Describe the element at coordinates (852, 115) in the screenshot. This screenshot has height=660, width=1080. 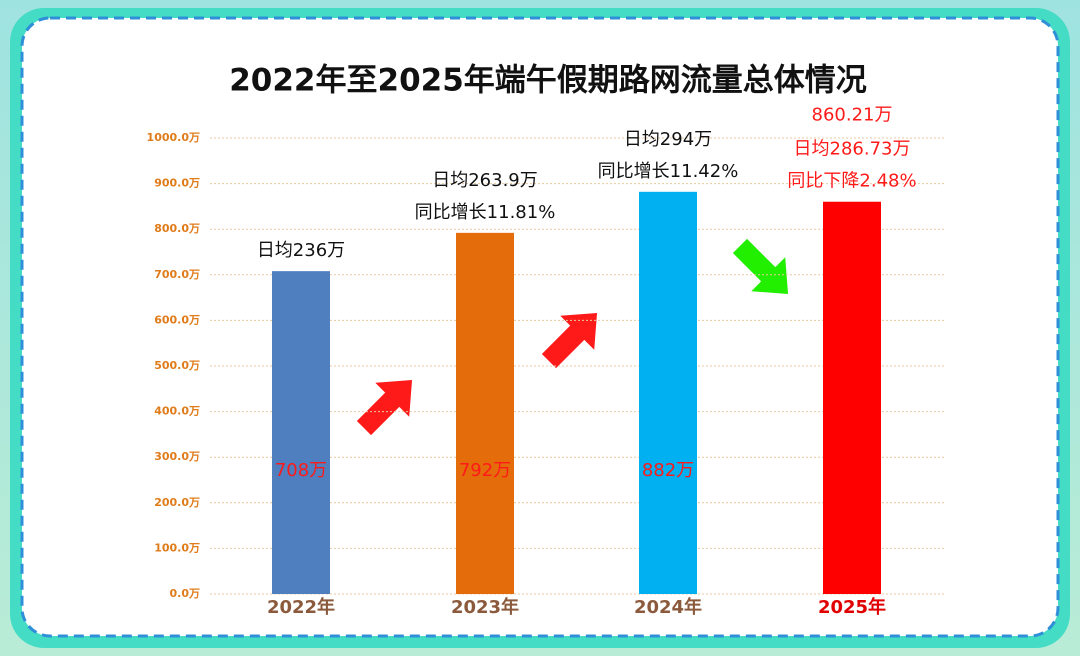
I see `value-label: 860.21万` at that location.